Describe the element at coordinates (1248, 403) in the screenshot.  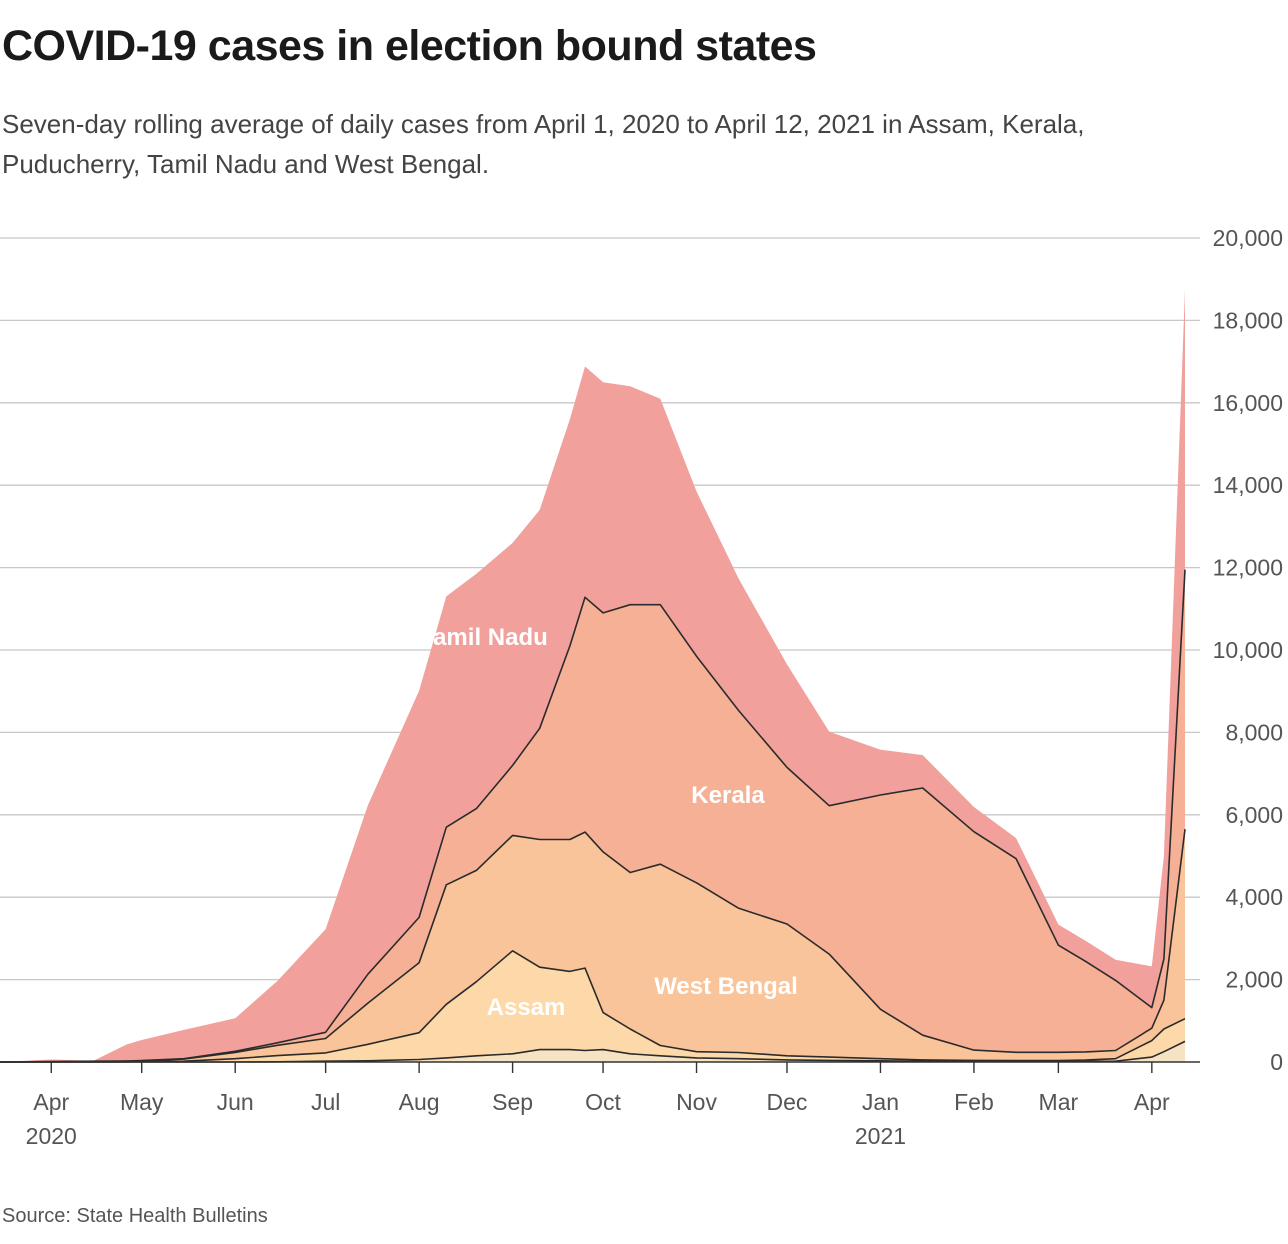
I see `y-tick-label: 16,000` at that location.